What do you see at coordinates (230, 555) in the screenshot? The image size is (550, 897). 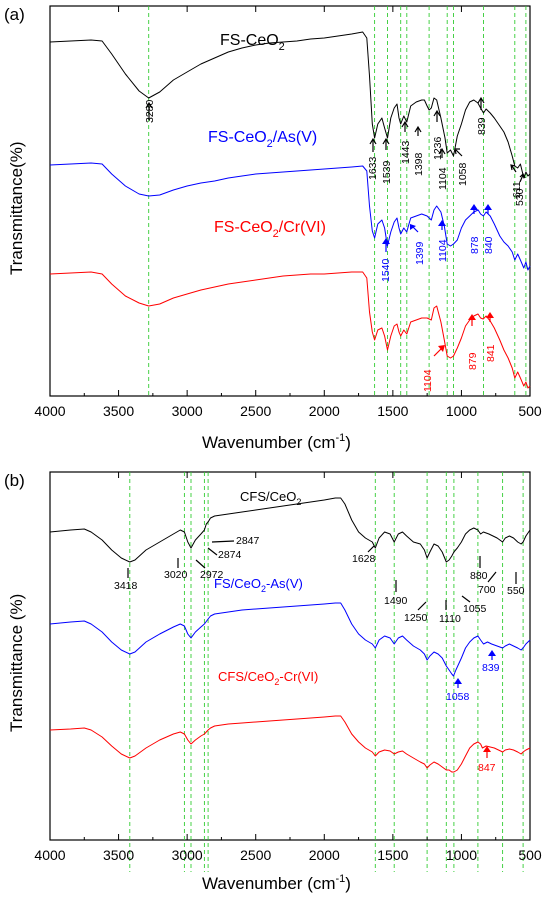 I see `peak-label: 2874` at bounding box center [230, 555].